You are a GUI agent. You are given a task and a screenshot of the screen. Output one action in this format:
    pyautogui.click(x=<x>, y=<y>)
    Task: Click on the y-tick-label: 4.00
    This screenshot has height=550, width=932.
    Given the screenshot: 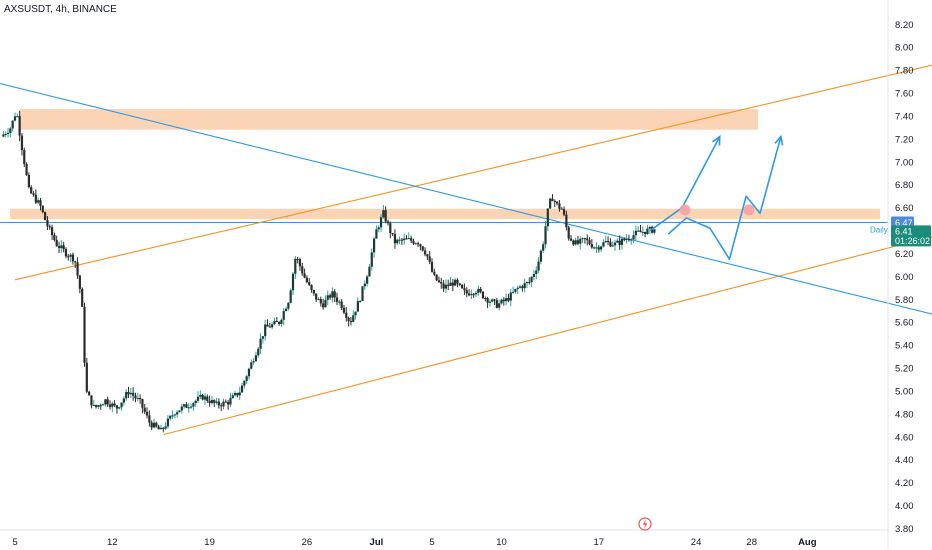 What is the action you would take?
    pyautogui.click(x=904, y=506)
    